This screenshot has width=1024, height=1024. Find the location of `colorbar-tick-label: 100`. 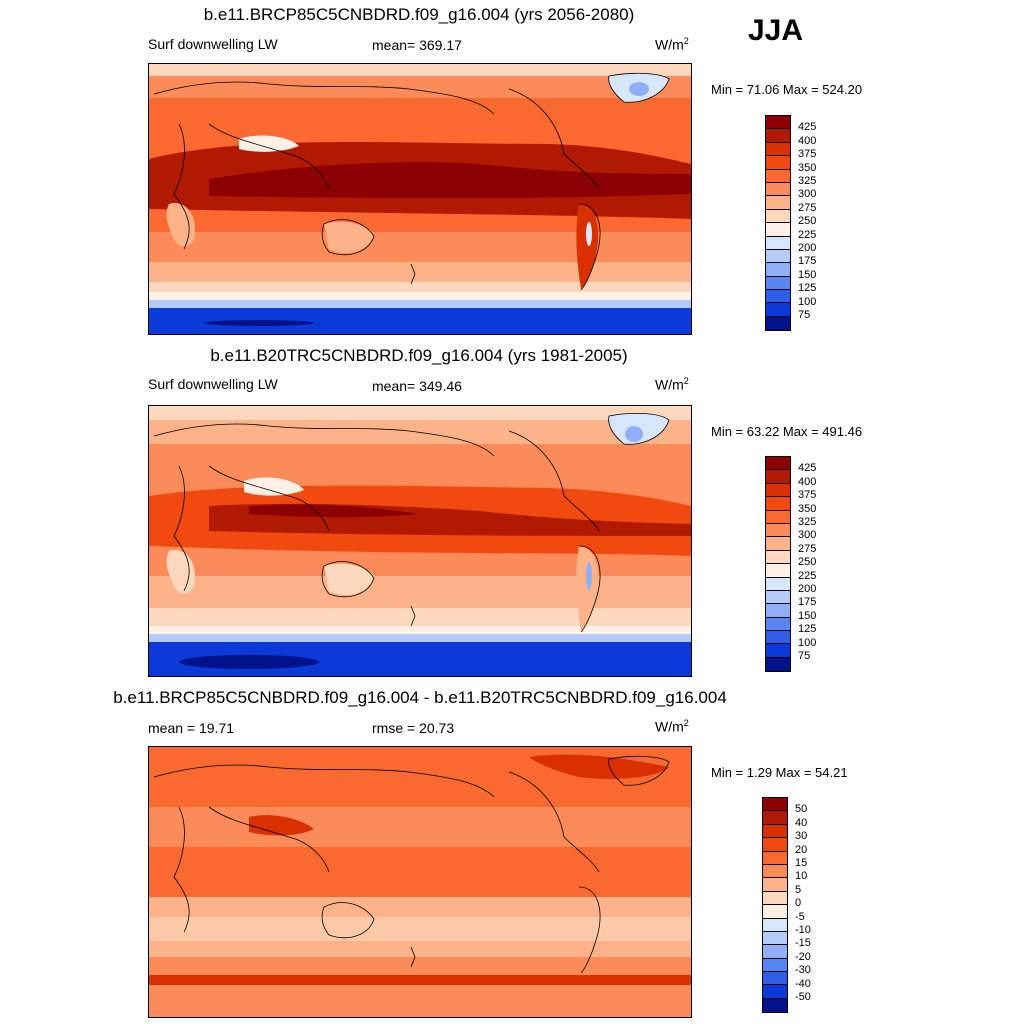

colorbar-tick-label: 100 is located at coordinates (807, 642).